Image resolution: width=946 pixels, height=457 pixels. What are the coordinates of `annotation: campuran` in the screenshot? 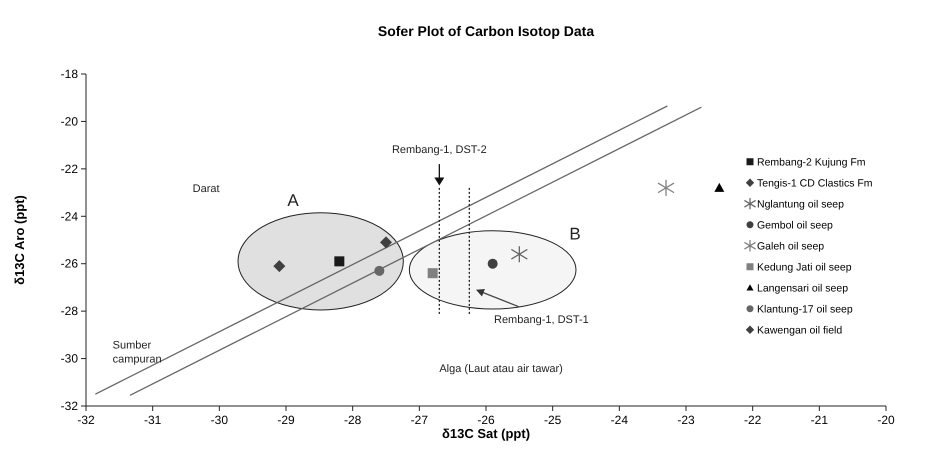 It's located at (137, 360).